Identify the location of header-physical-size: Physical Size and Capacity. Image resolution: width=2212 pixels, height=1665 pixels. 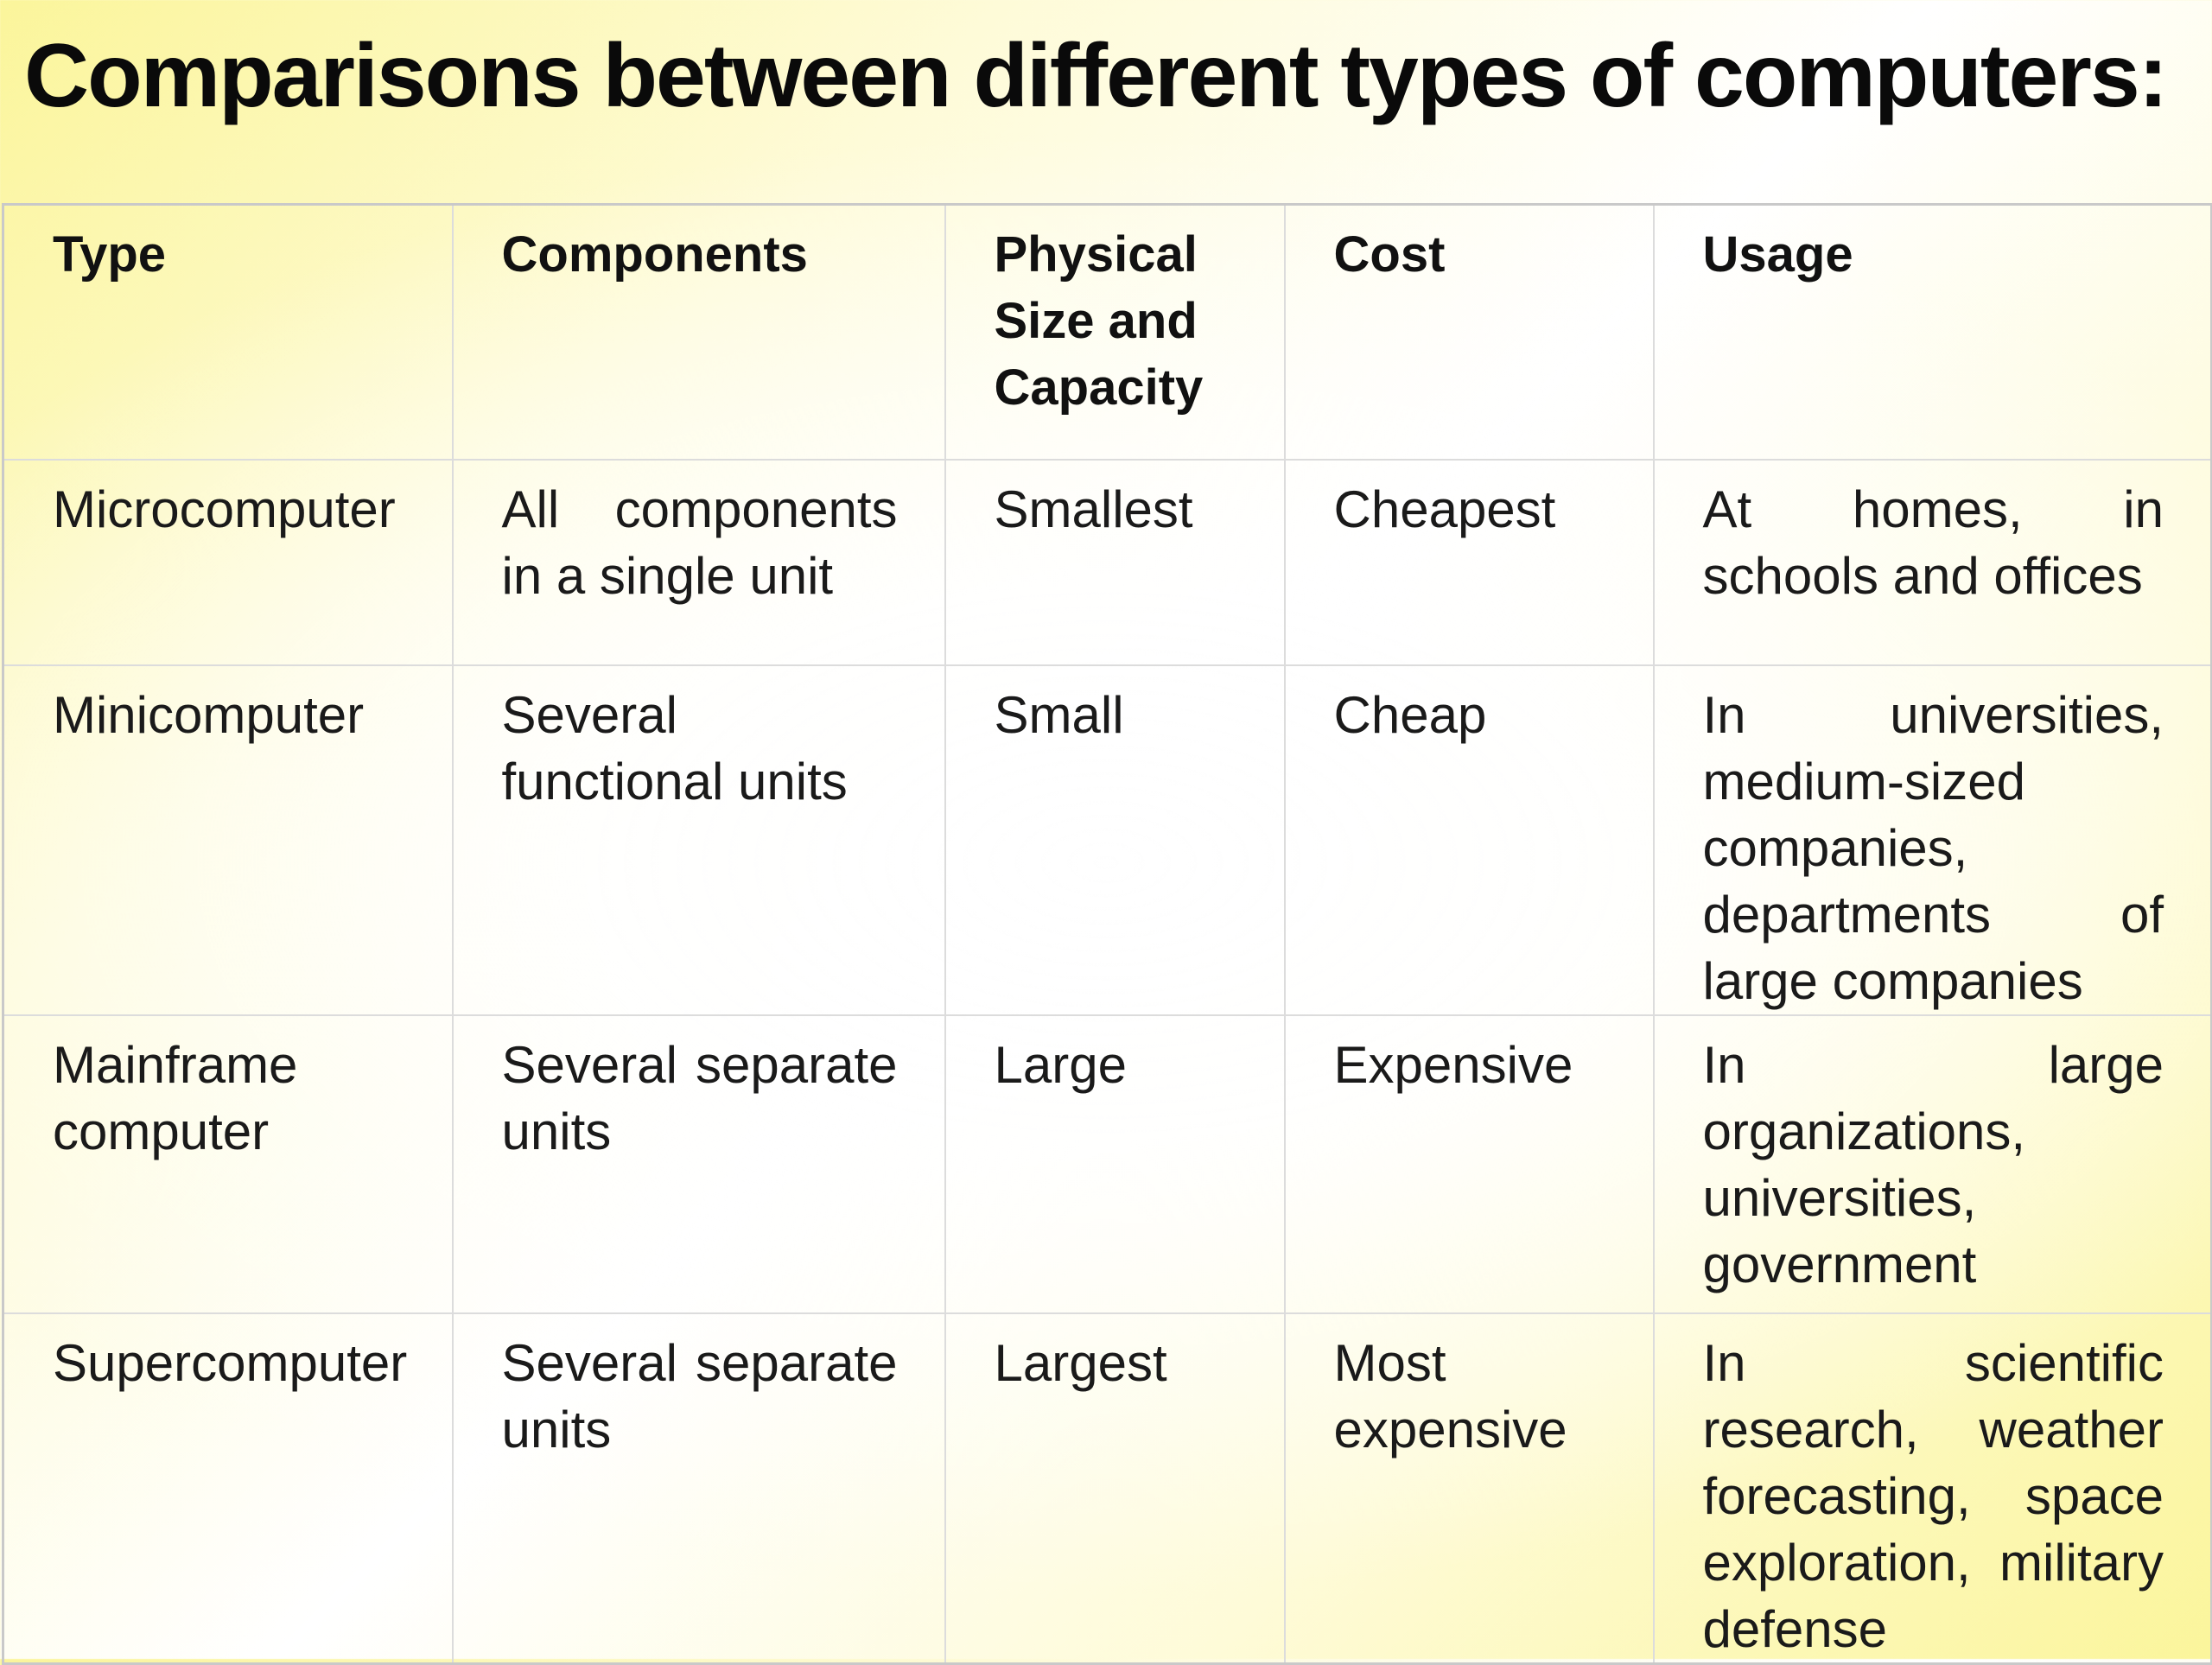
(1115, 332).